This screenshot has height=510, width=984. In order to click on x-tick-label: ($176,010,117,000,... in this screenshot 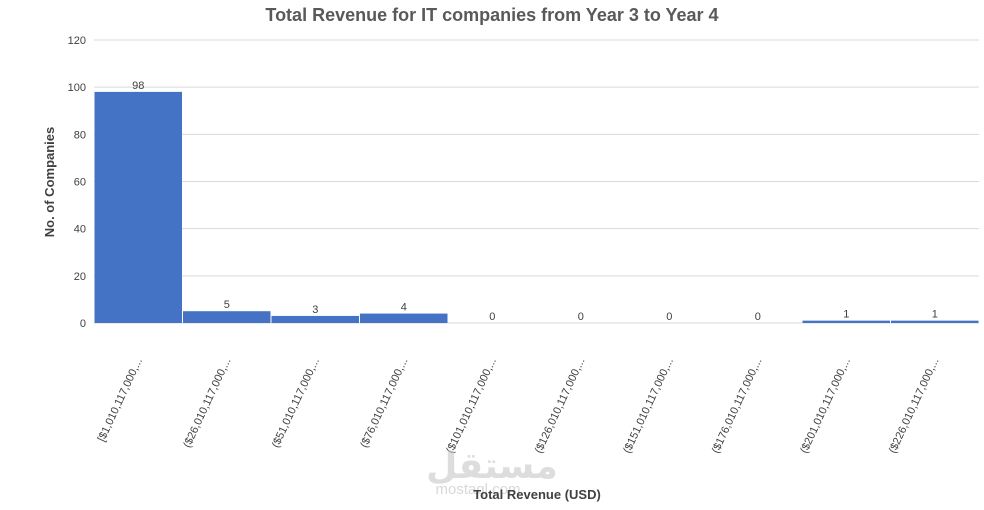, I will do `click(737, 405)`.